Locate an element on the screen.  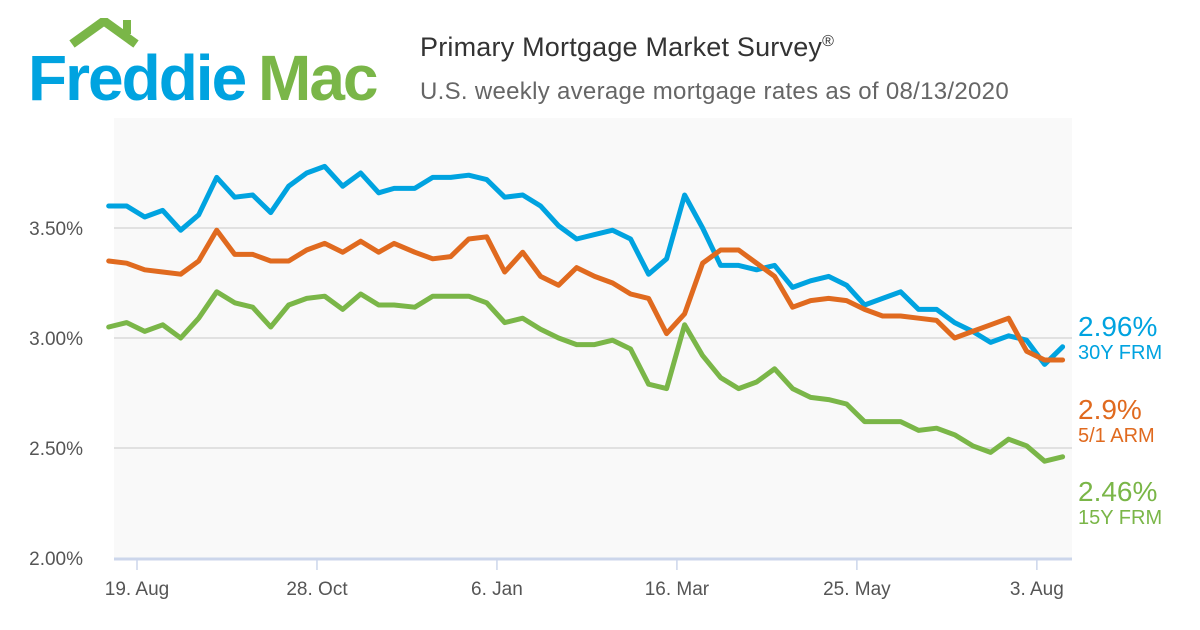
x-tick-label: 25. May is located at coordinates (857, 589).